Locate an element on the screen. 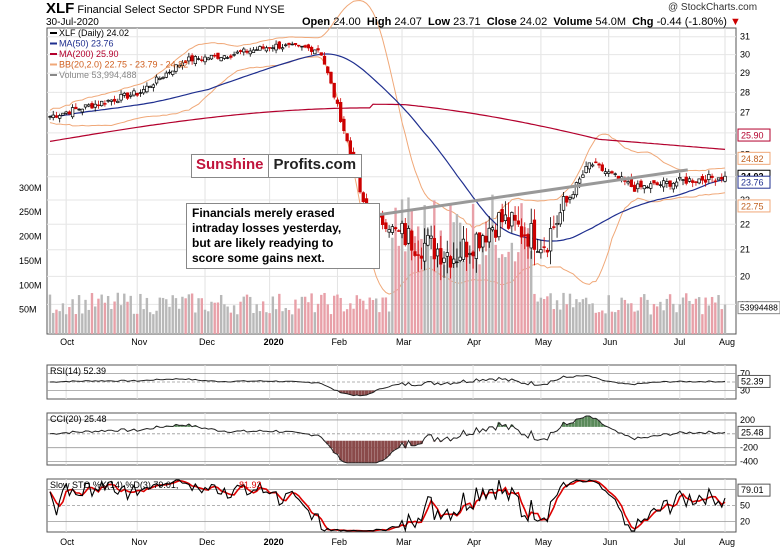  low-label: Low is located at coordinates (439, 22).